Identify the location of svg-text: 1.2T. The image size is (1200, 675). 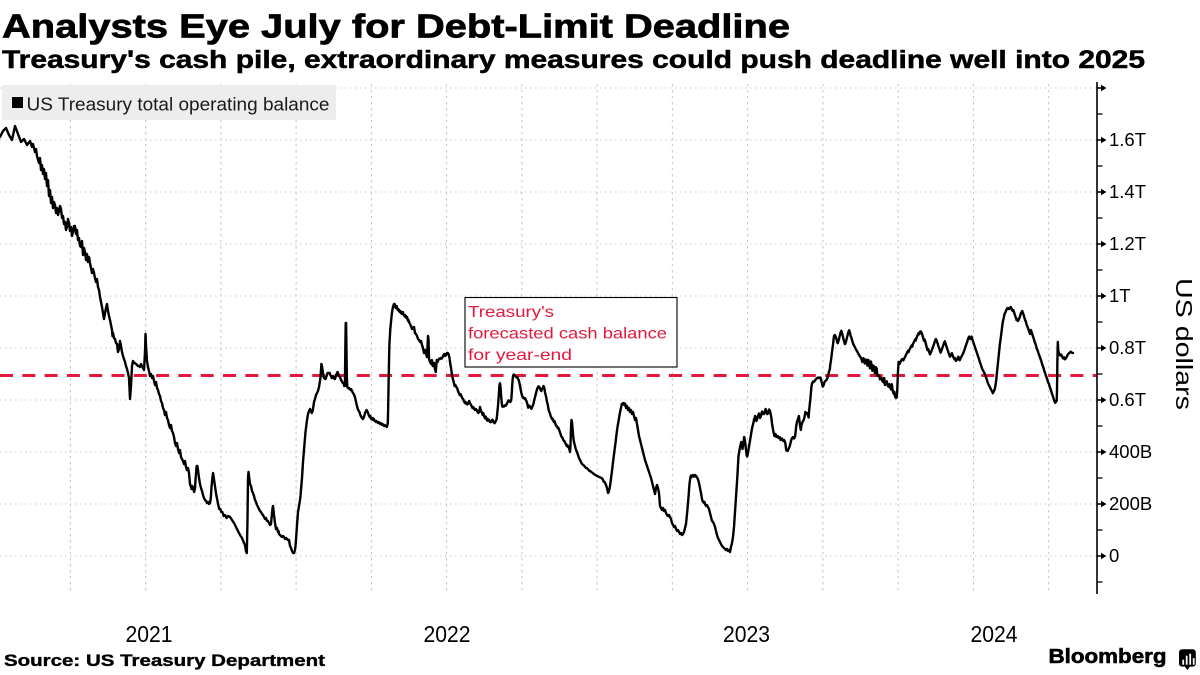
(1127, 243).